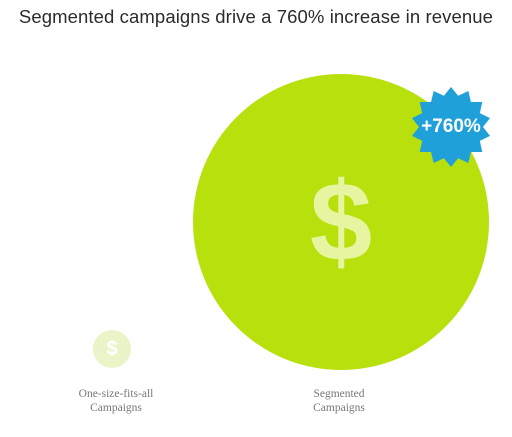 The height and width of the screenshot is (437, 512). What do you see at coordinates (116, 401) in the screenshot?
I see `one-size-fits-all-label: One-size-fits-all Campaigns` at bounding box center [116, 401].